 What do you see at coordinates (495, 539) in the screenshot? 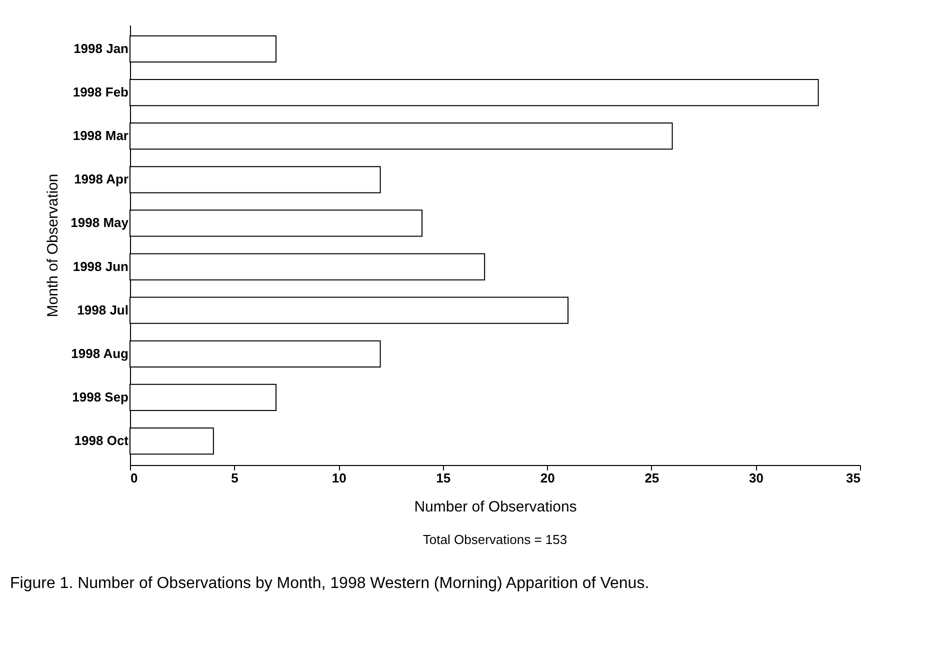
I see `text: Total Observations = 153` at bounding box center [495, 539].